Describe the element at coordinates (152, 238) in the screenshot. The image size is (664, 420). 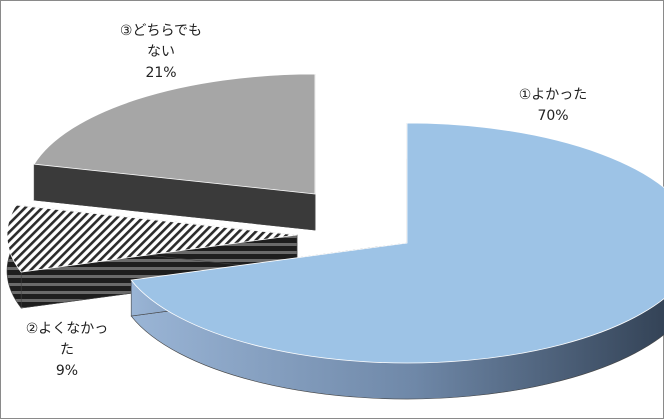
I see `slice-yokunakatta` at that location.